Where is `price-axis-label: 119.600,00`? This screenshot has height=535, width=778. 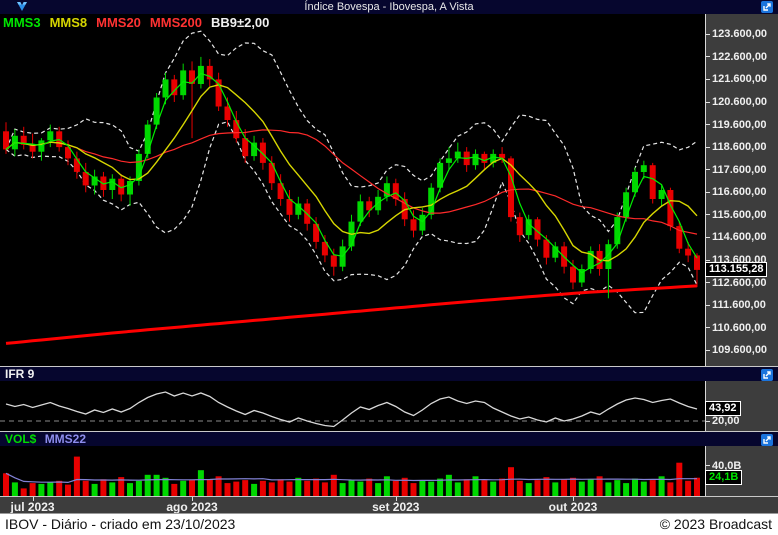 price-axis-label: 119.600,00 is located at coordinates (742, 125).